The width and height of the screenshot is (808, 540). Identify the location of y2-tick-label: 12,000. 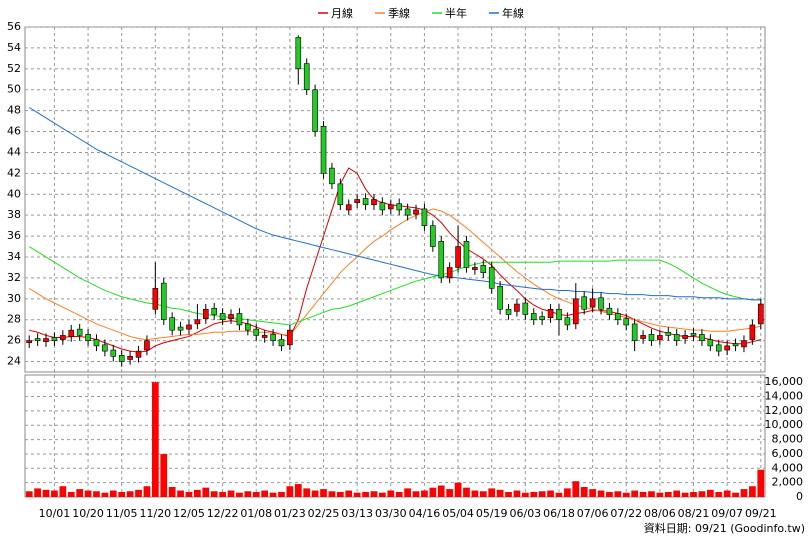
(784, 410).